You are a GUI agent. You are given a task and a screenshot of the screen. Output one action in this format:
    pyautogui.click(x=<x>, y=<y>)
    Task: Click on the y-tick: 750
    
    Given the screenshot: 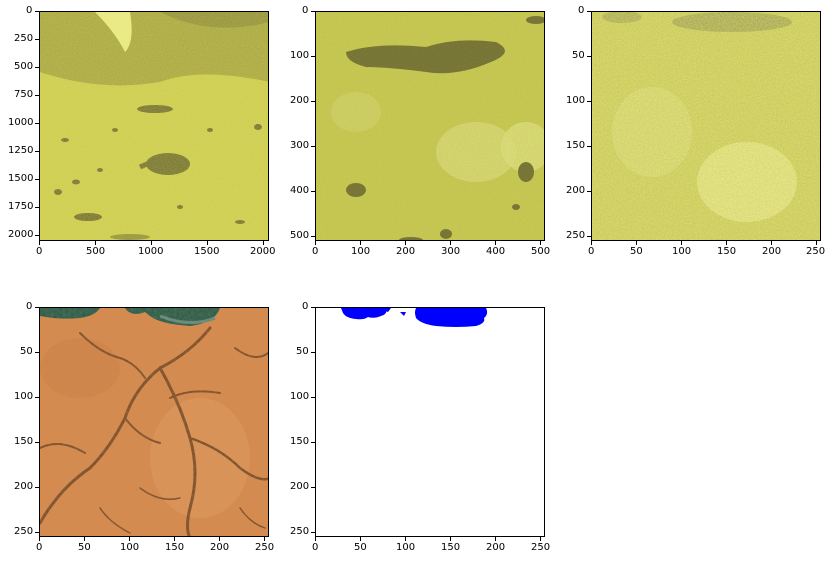 What is the action you would take?
    pyautogui.click(x=24, y=94)
    